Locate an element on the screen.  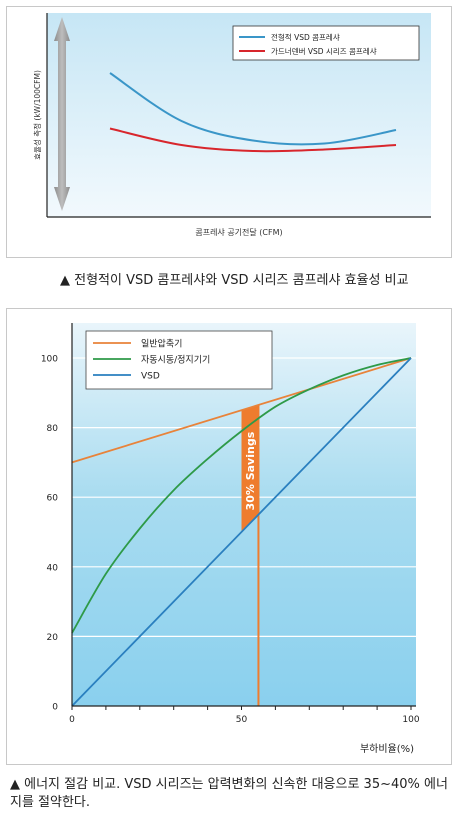
y-tick-label: 80 is located at coordinates (53, 429).